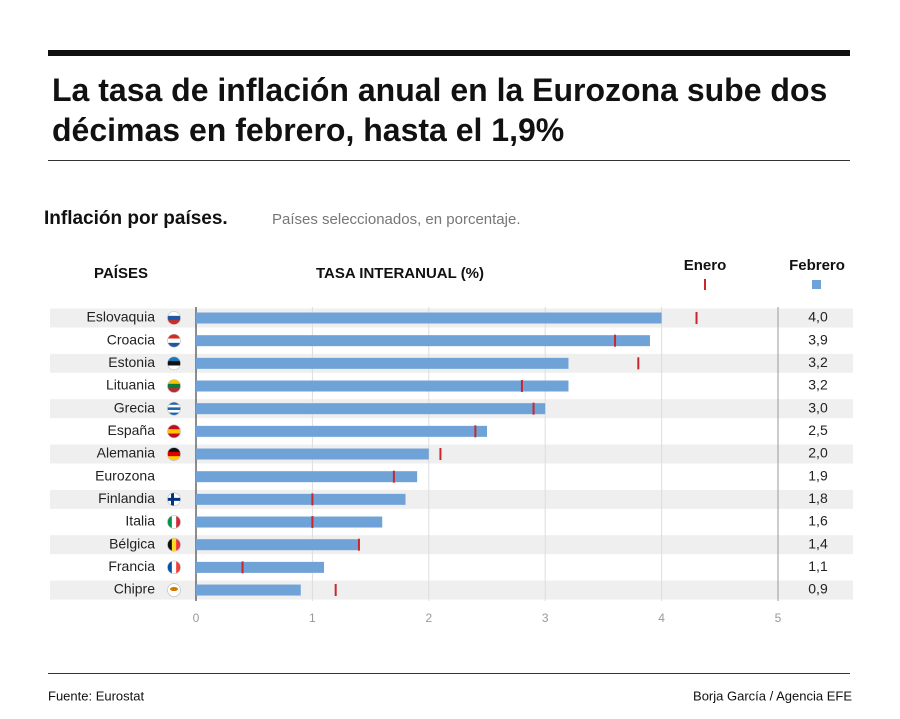 The height and width of the screenshot is (719, 900). Describe the element at coordinates (132, 543) in the screenshot. I see `category-label: Bélgica` at that location.